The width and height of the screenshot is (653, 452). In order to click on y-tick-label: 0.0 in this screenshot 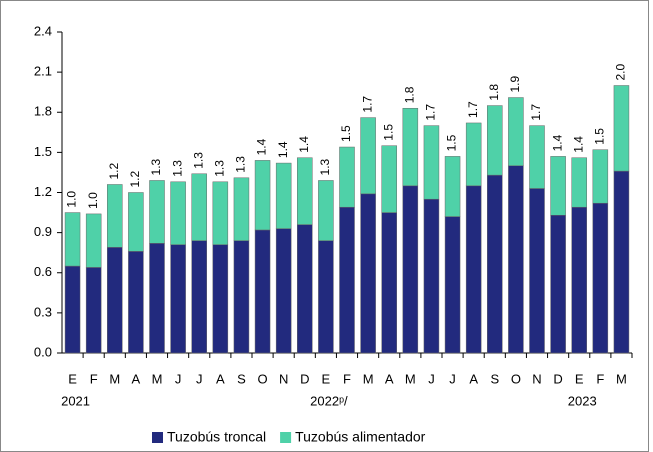, I will do `click(43, 351)`.